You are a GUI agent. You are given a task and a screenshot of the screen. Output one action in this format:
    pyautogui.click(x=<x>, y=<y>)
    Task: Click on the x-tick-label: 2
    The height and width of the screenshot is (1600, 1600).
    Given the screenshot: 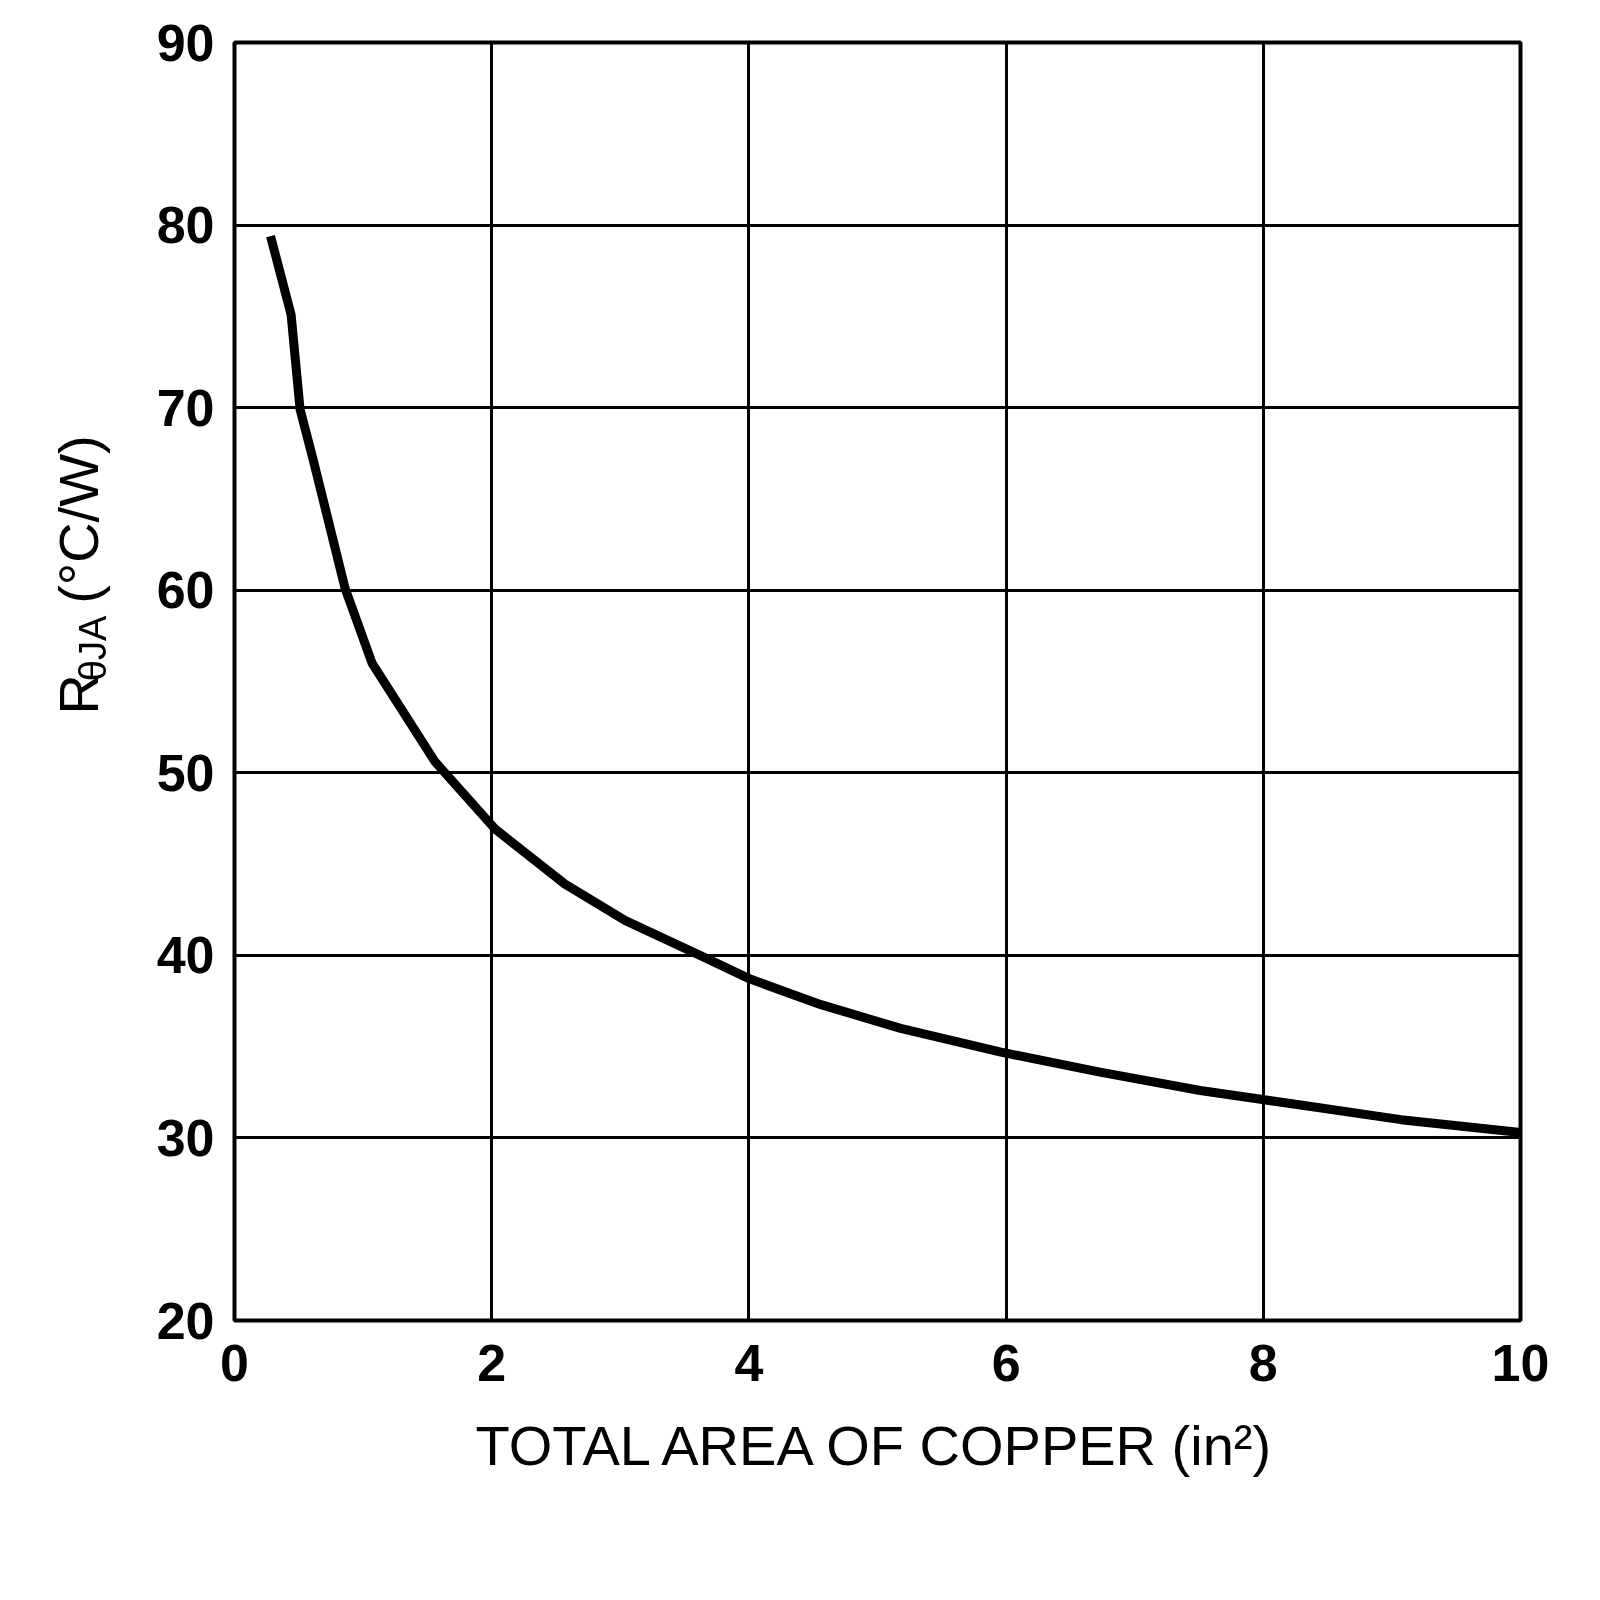 What is the action you would take?
    pyautogui.click(x=492, y=1362)
    